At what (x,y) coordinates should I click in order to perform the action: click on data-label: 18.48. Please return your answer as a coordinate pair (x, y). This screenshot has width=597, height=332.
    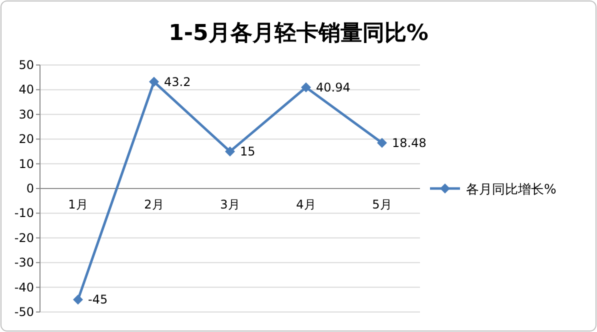
    Looking at the image, I should click on (409, 143).